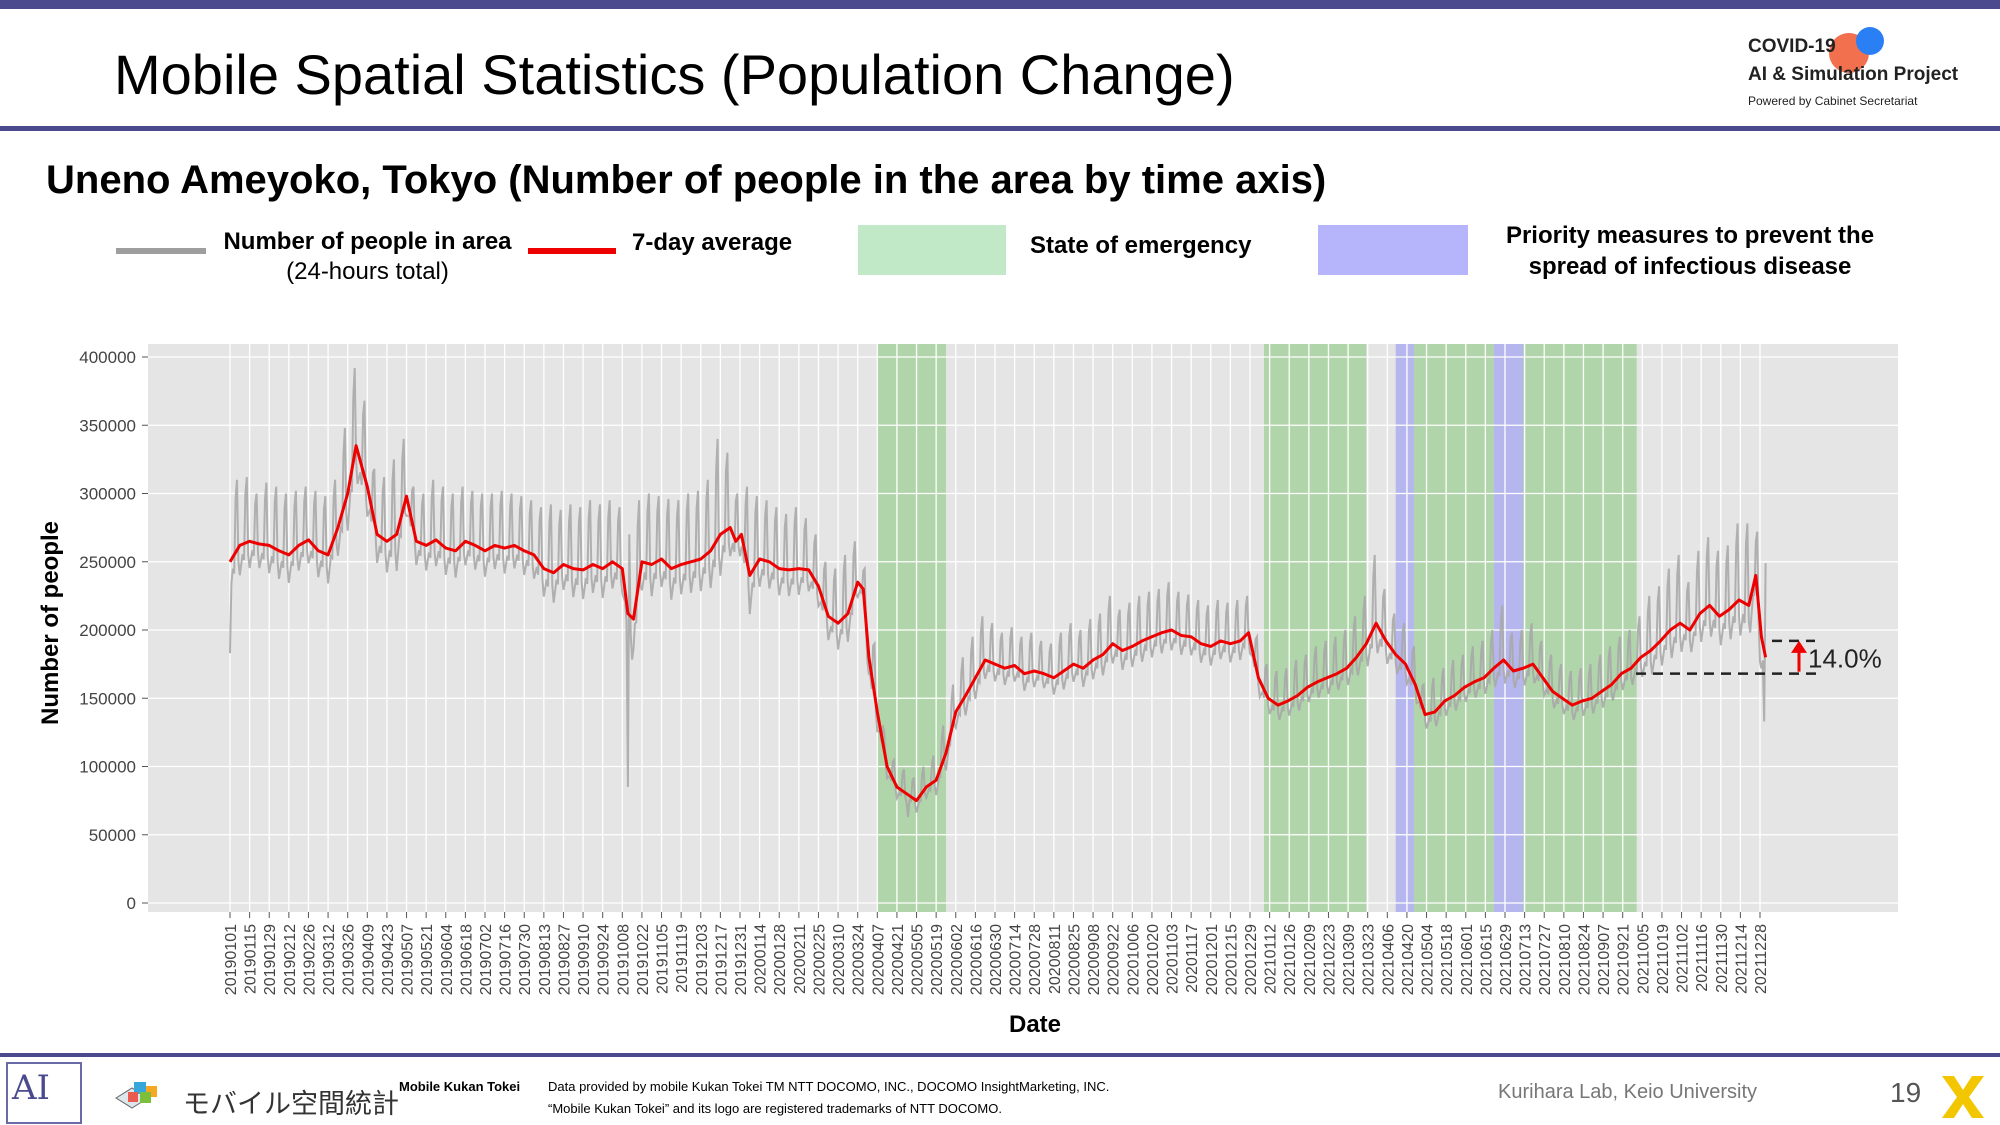 Image resolution: width=2000 pixels, height=1125 pixels. Describe the element at coordinates (780, 959) in the screenshot. I see `x-tick-label: 20200128` at that location.